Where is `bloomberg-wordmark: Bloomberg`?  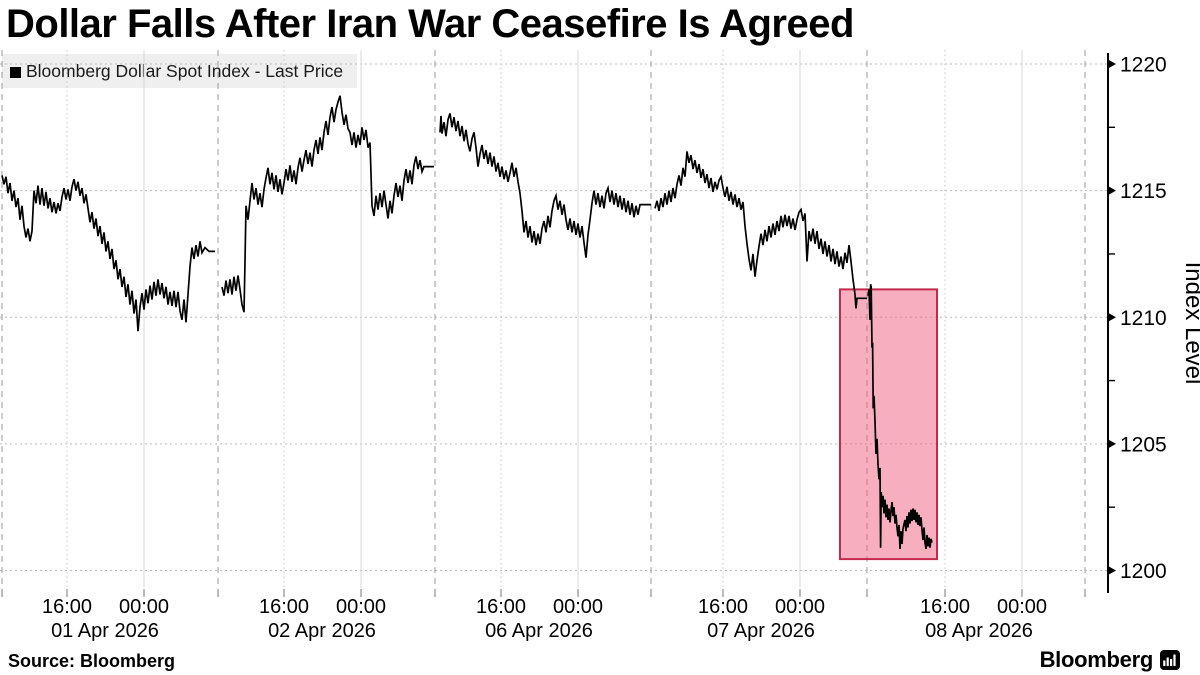 bloomberg-wordmark: Bloomberg is located at coordinates (1096, 659).